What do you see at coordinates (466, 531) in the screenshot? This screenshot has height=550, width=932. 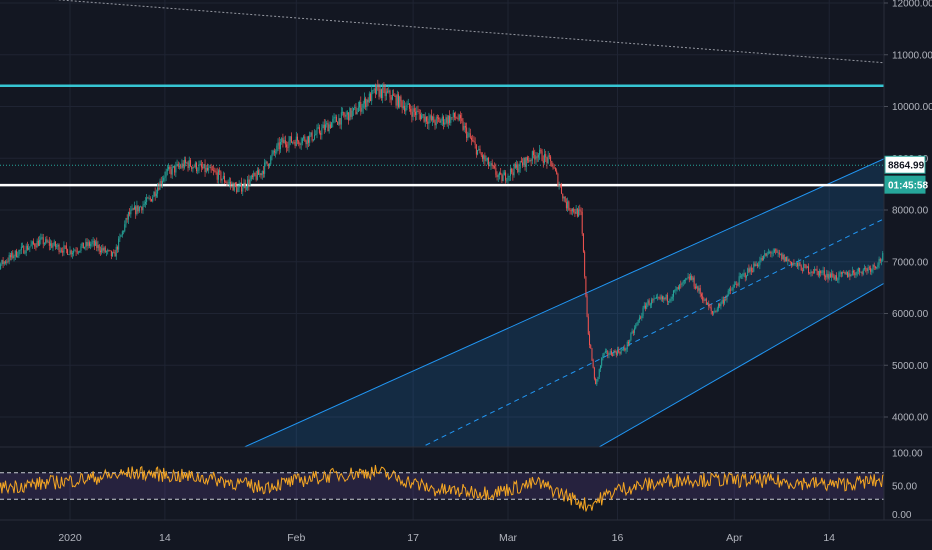 I see `date-axis: 202014Feb17Mar16Apr14May18Jun15` at bounding box center [466, 531].